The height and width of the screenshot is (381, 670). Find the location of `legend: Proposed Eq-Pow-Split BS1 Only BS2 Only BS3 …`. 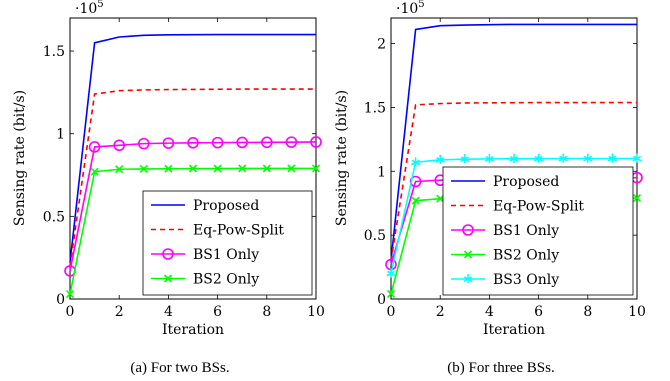

legend: Proposed Eq-Pow-Split BS1 Only BS2 Only BS3 … is located at coordinates (538, 231).